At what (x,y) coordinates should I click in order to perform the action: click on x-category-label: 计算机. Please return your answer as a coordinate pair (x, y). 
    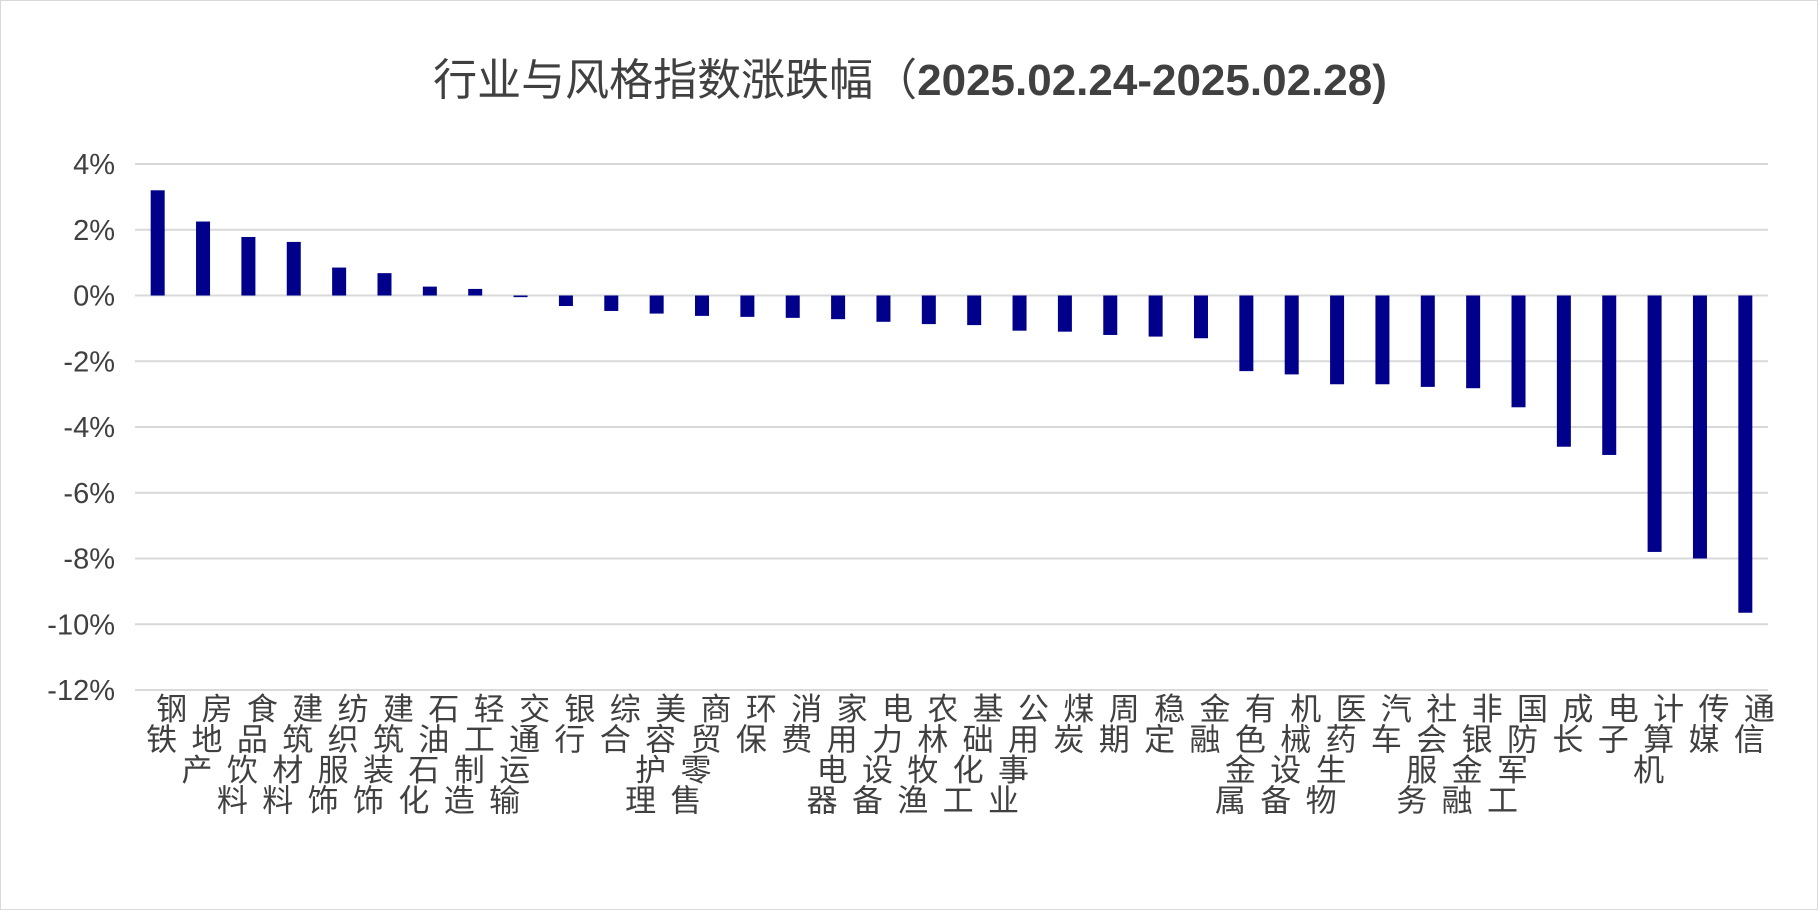
    Looking at the image, I should click on (1658, 740).